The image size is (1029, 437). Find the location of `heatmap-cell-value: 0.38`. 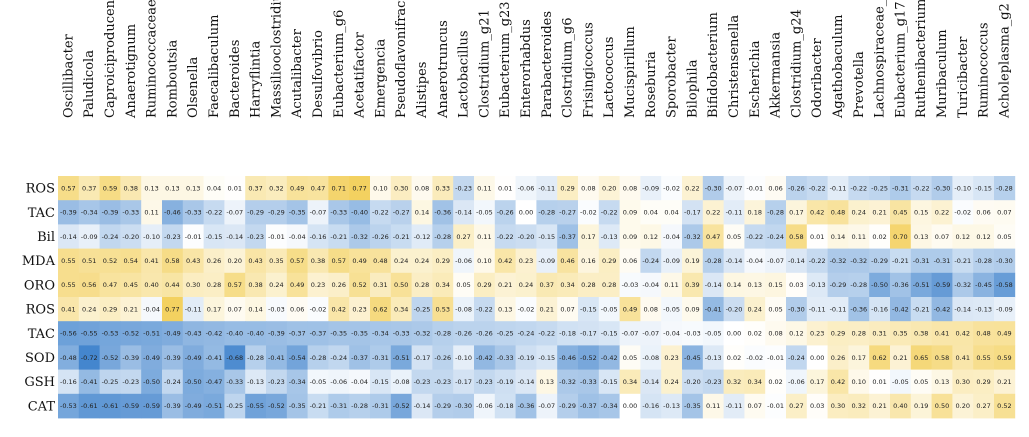

heatmap-cell-value: 0.38 is located at coordinates (255, 285).